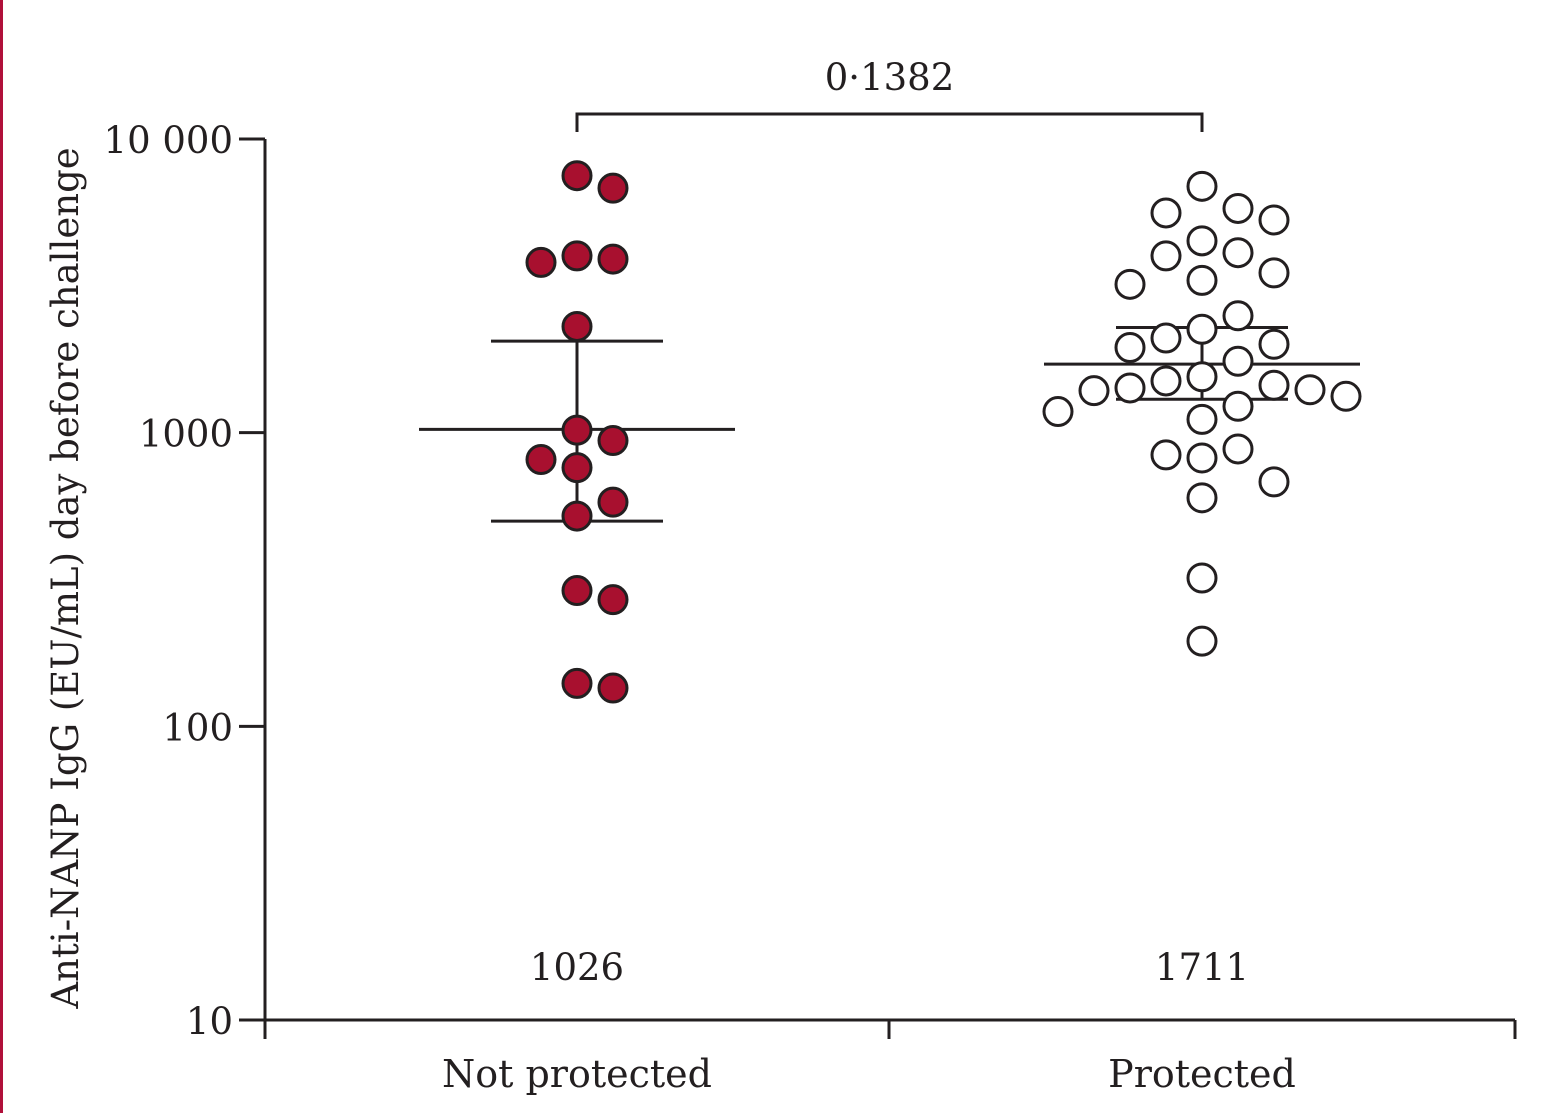 The image size is (1543, 1118). Describe the element at coordinates (1202, 1074) in the screenshot. I see `x-category-label: Protected` at that location.